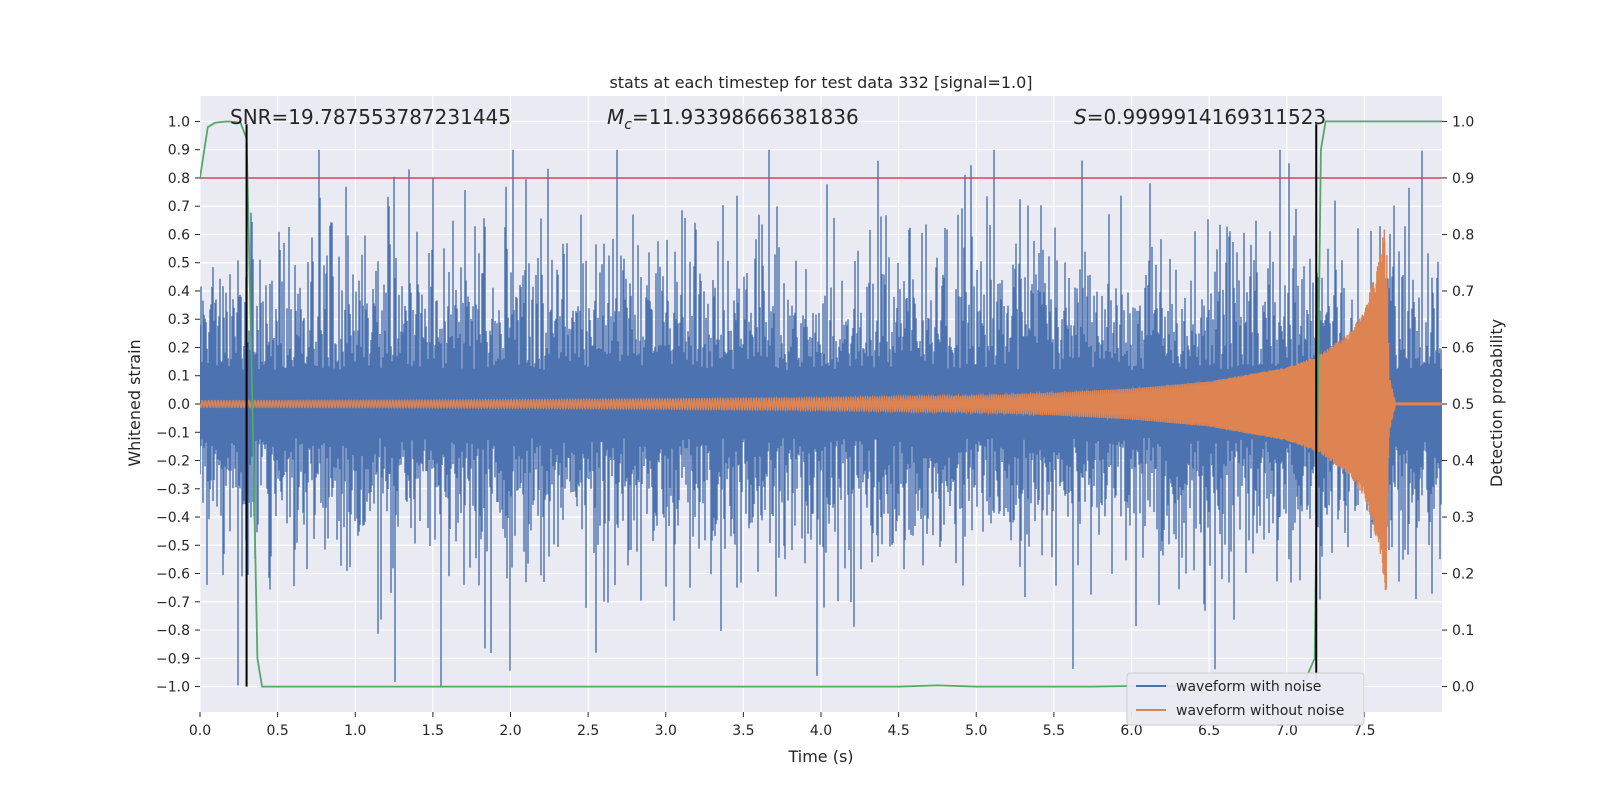 This screenshot has height=800, width=1600. Describe the element at coordinates (179, 320) in the screenshot. I see `y-tick-label: 0.3` at that location.